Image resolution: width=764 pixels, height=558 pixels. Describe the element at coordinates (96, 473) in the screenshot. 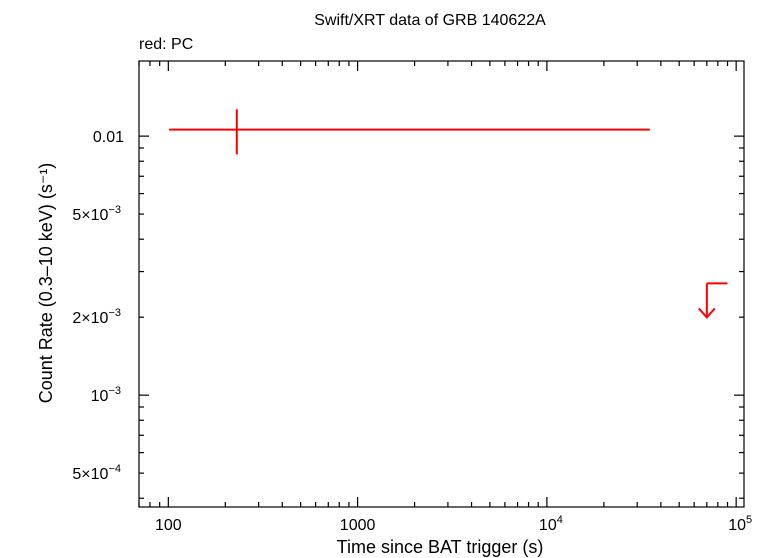

I see `y-tick-label: 5×10⁻⁴` at that location.